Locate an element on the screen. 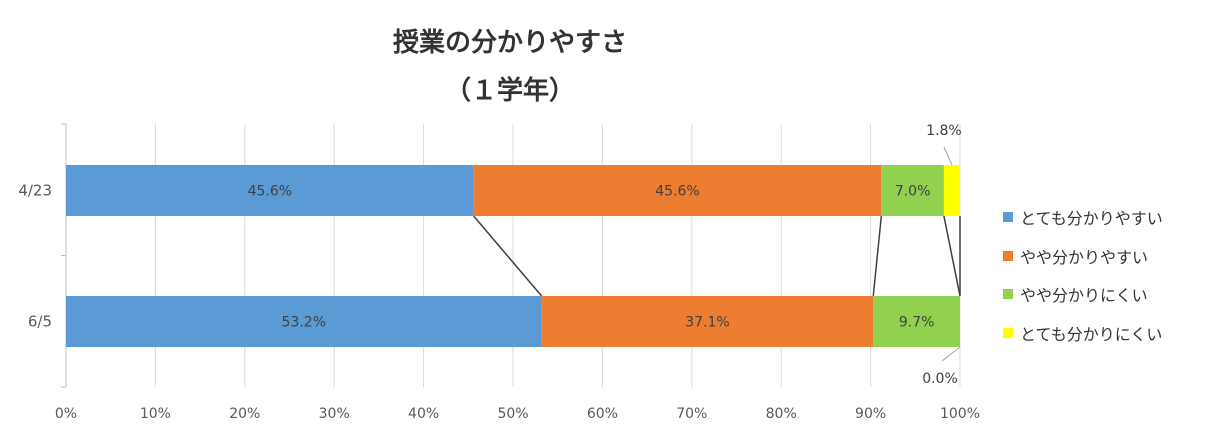 The width and height of the screenshot is (1218, 439). x-tick-label: 90% is located at coordinates (870, 414).